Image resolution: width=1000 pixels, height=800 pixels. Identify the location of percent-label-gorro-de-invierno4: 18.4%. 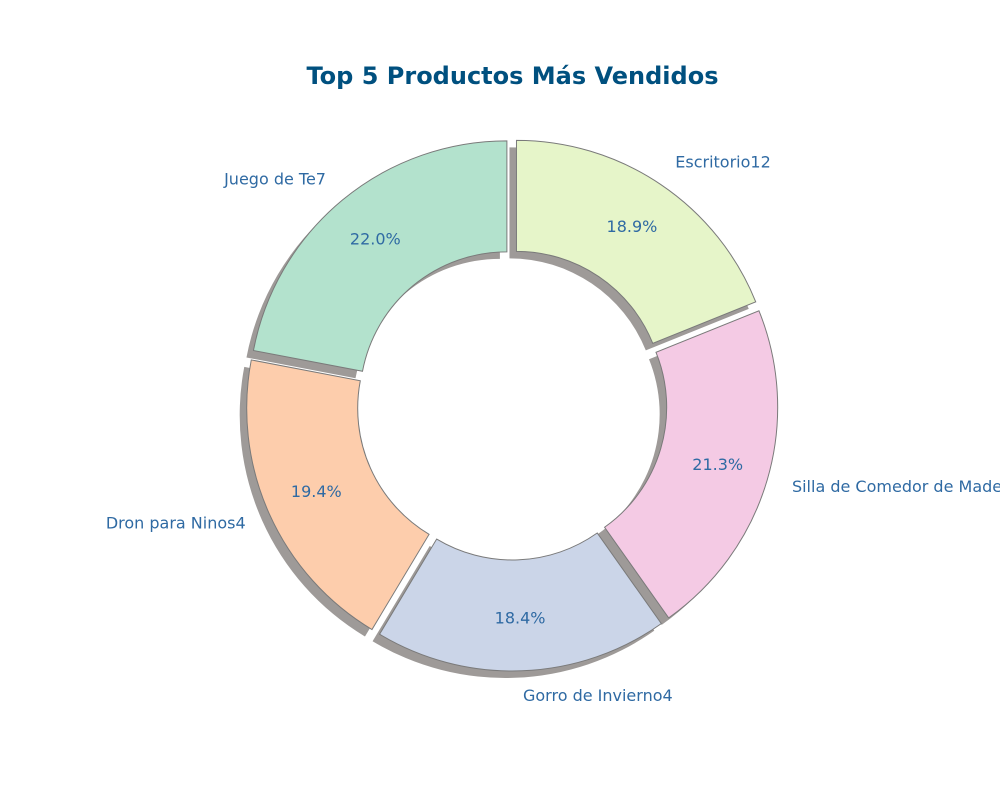
(520, 618).